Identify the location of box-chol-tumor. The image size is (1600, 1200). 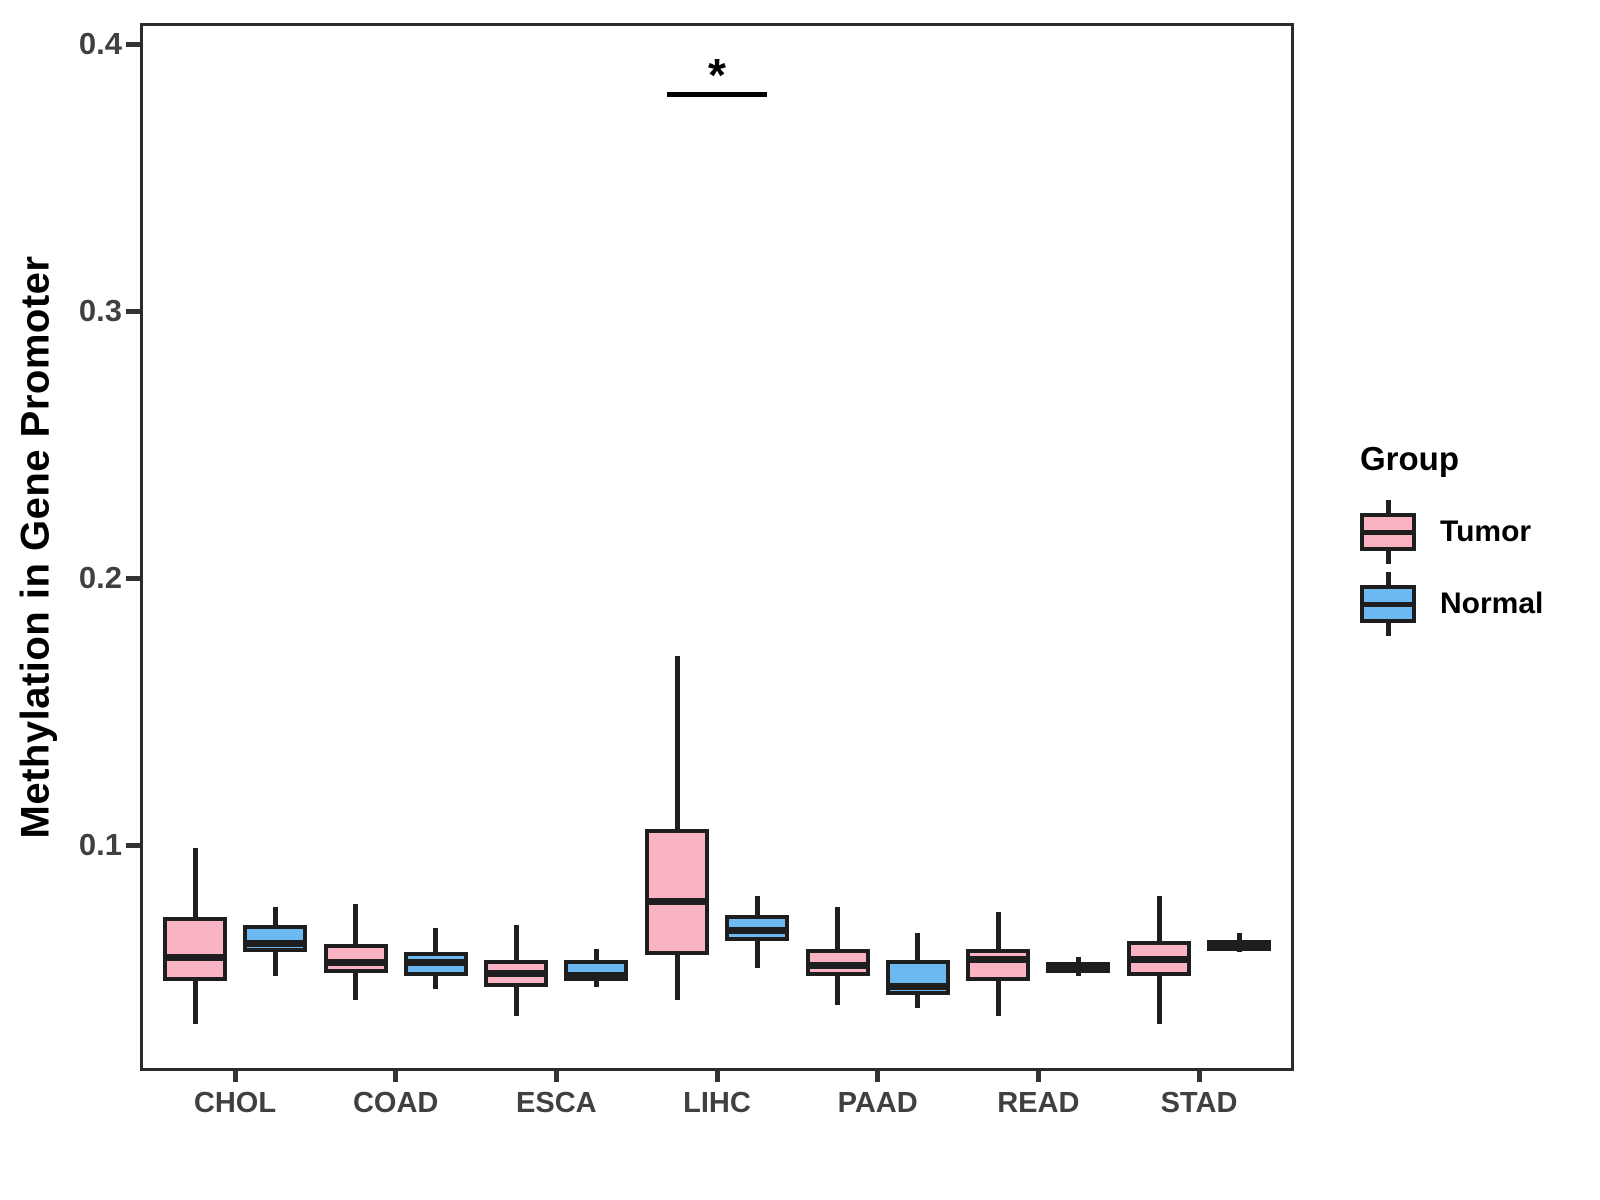
(195, 949).